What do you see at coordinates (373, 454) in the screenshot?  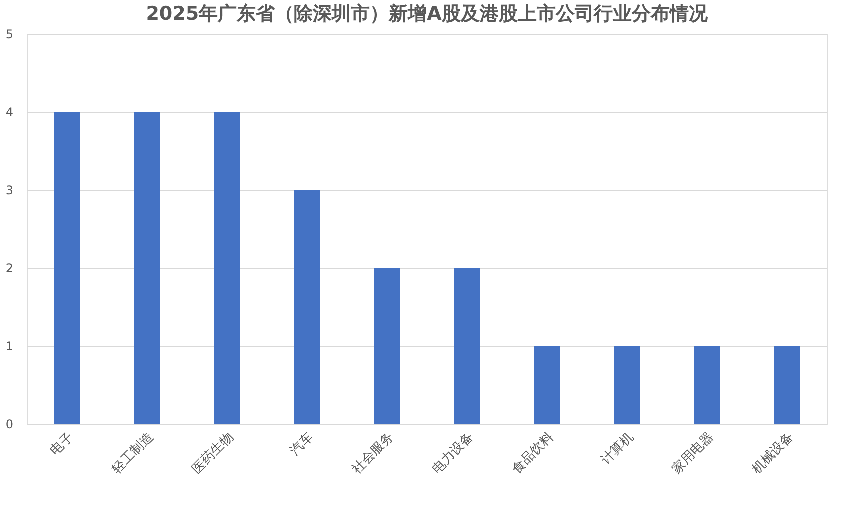 I see `x-tick-label: 社会服务` at bounding box center [373, 454].